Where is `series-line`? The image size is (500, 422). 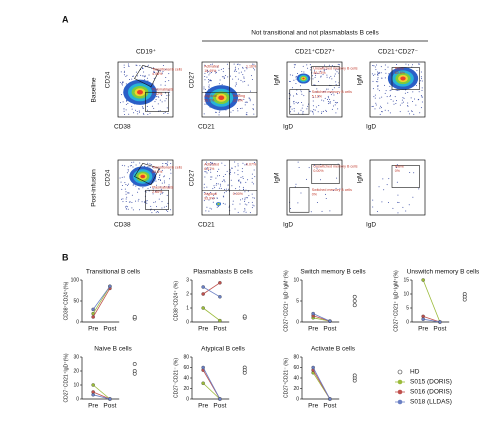
series-line is located at coordinates (101, 300).